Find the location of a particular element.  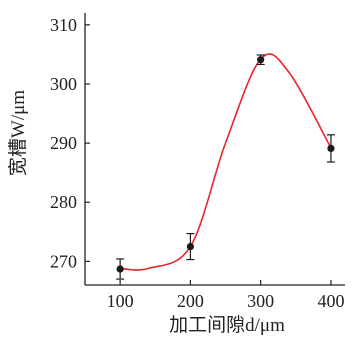

y-tick-label: 290 is located at coordinates (63, 143).